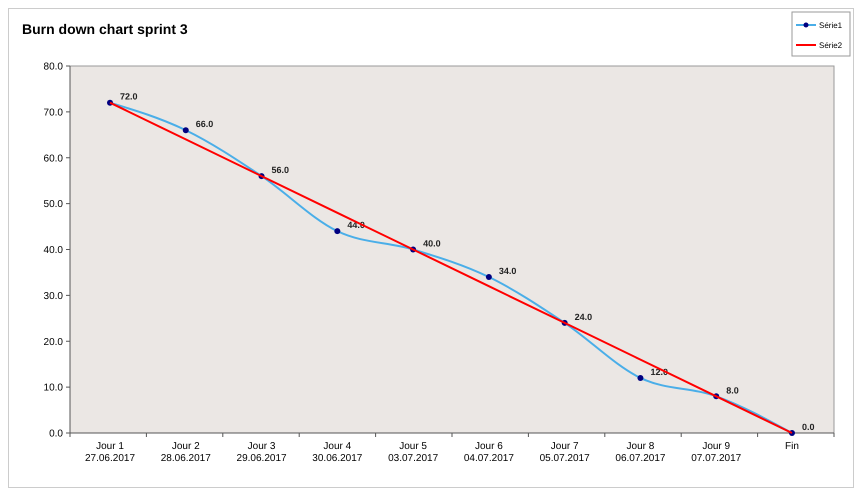 The height and width of the screenshot is (496, 862). What do you see at coordinates (54, 204) in the screenshot?
I see `y-tick-label: 50.0` at bounding box center [54, 204].